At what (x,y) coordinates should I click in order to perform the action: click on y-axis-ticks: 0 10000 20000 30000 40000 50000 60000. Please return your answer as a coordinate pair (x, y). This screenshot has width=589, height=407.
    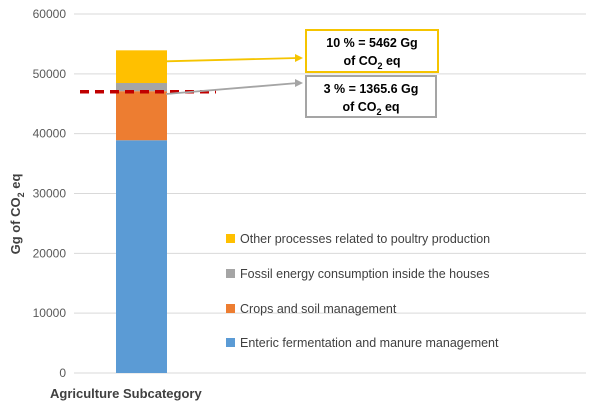
    Looking at the image, I should click on (50, 193).